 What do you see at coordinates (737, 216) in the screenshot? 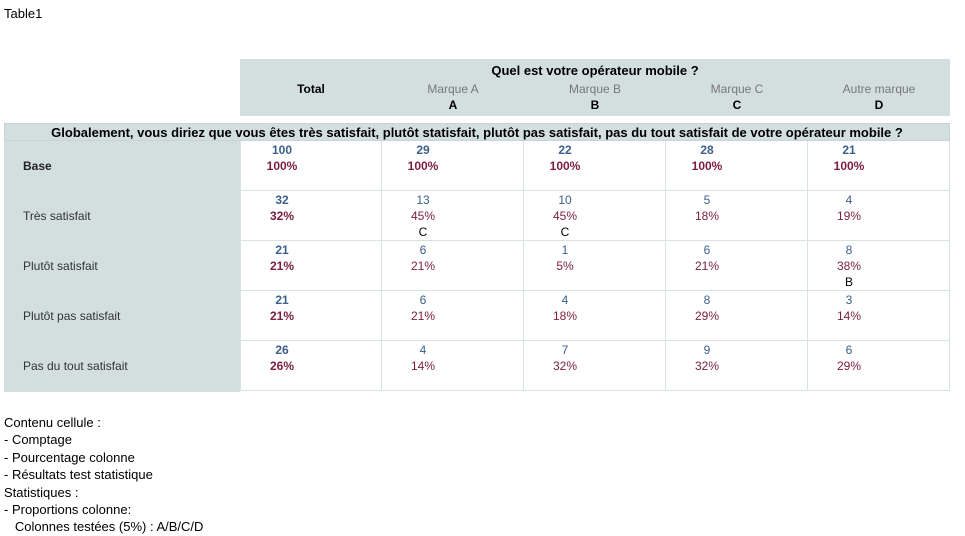
I see `table-cell: 5 18%` at bounding box center [737, 216].